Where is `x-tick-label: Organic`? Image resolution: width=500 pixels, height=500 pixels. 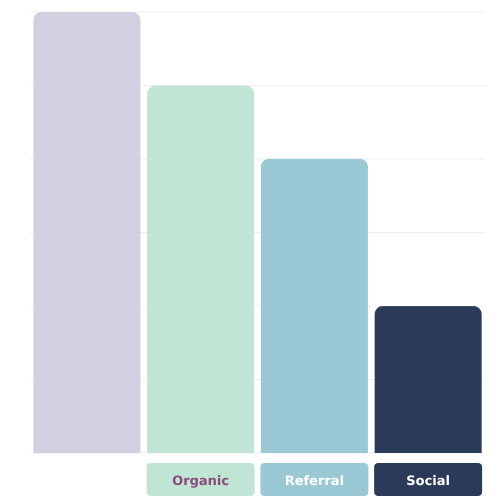 x-tick-label: Organic is located at coordinates (201, 481).